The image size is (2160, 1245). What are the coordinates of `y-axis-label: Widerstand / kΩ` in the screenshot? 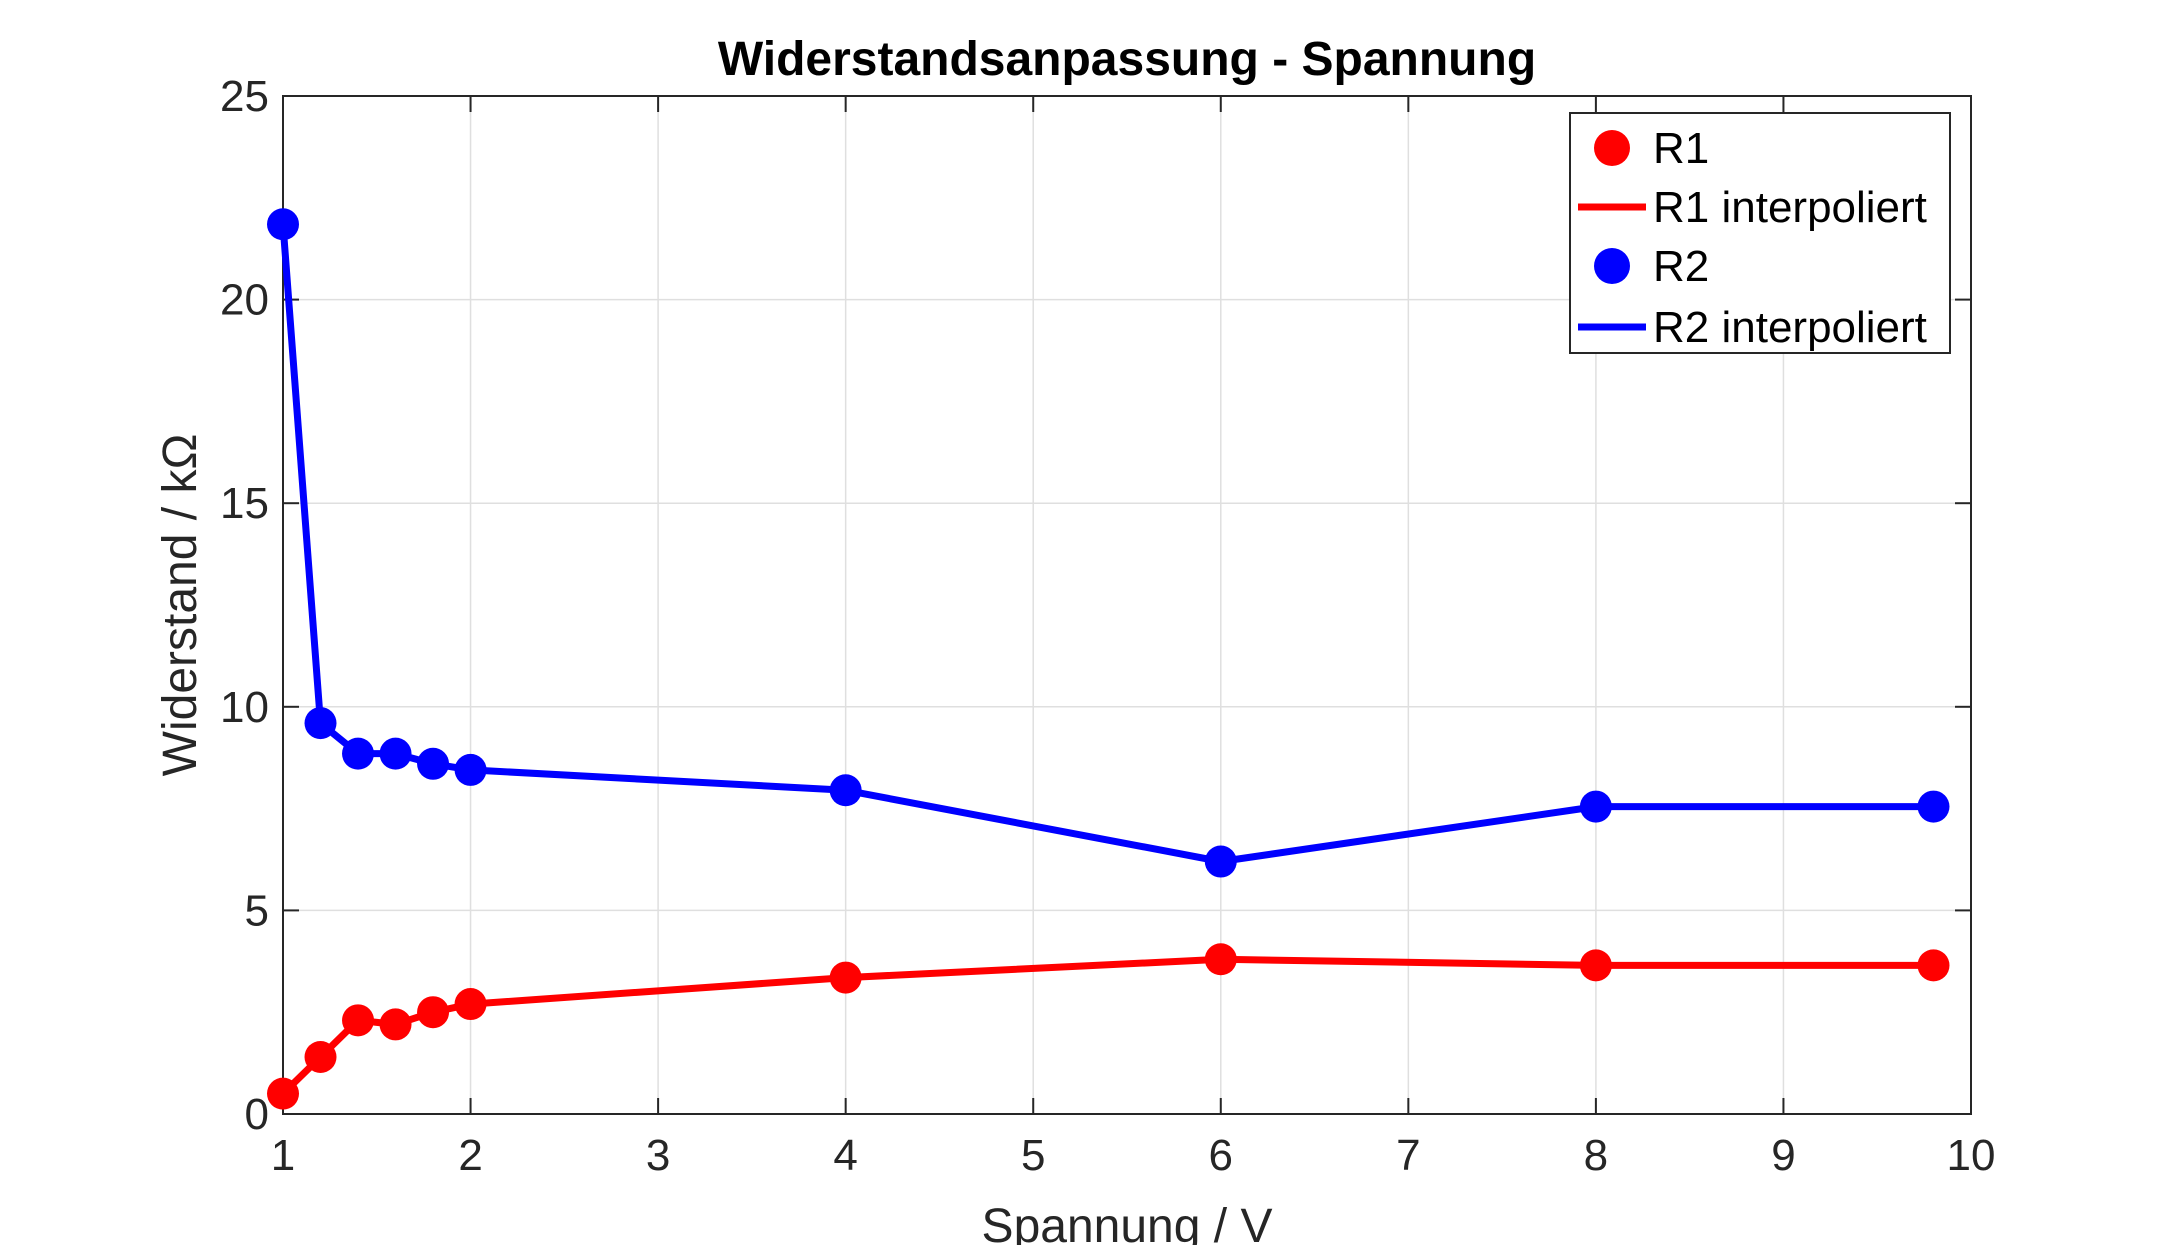 It's located at (180, 605).